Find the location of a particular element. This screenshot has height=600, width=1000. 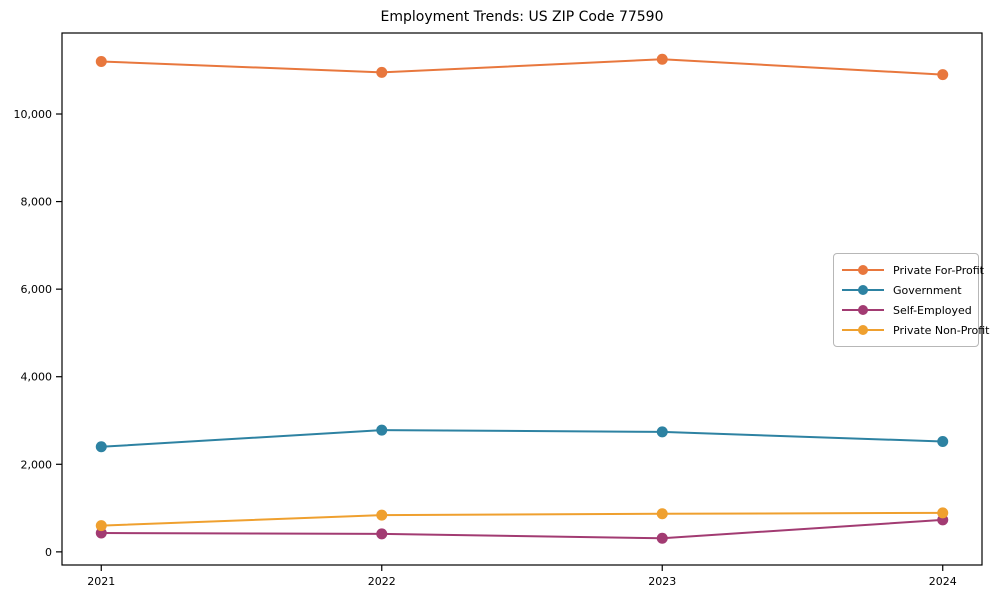

legend-item-label: Government is located at coordinates (927, 290).